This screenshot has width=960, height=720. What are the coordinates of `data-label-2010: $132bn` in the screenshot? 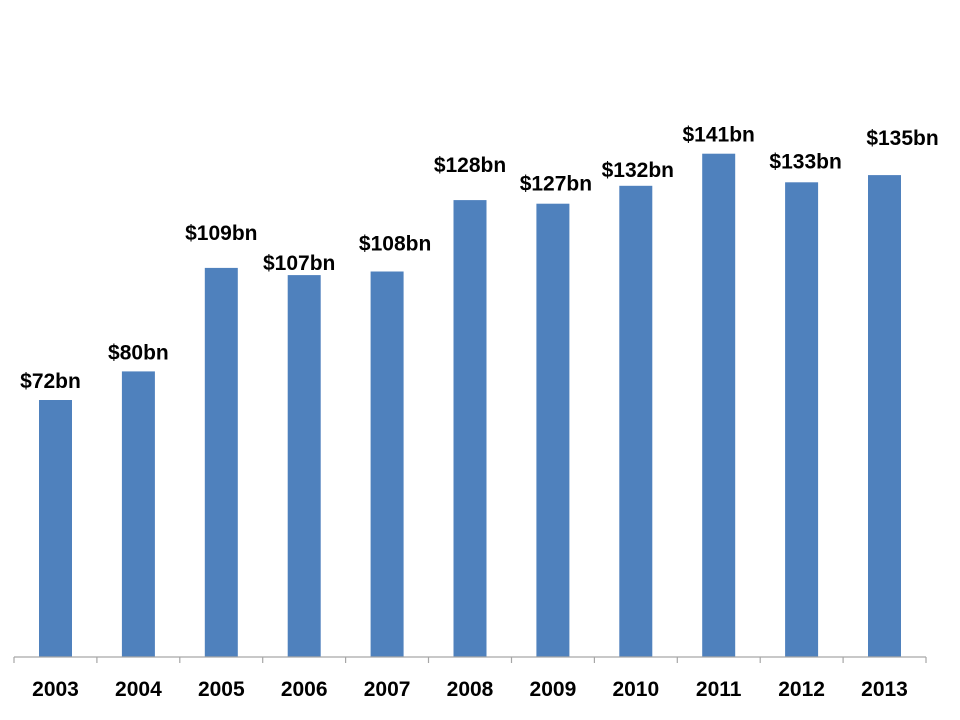 It's located at (638, 170).